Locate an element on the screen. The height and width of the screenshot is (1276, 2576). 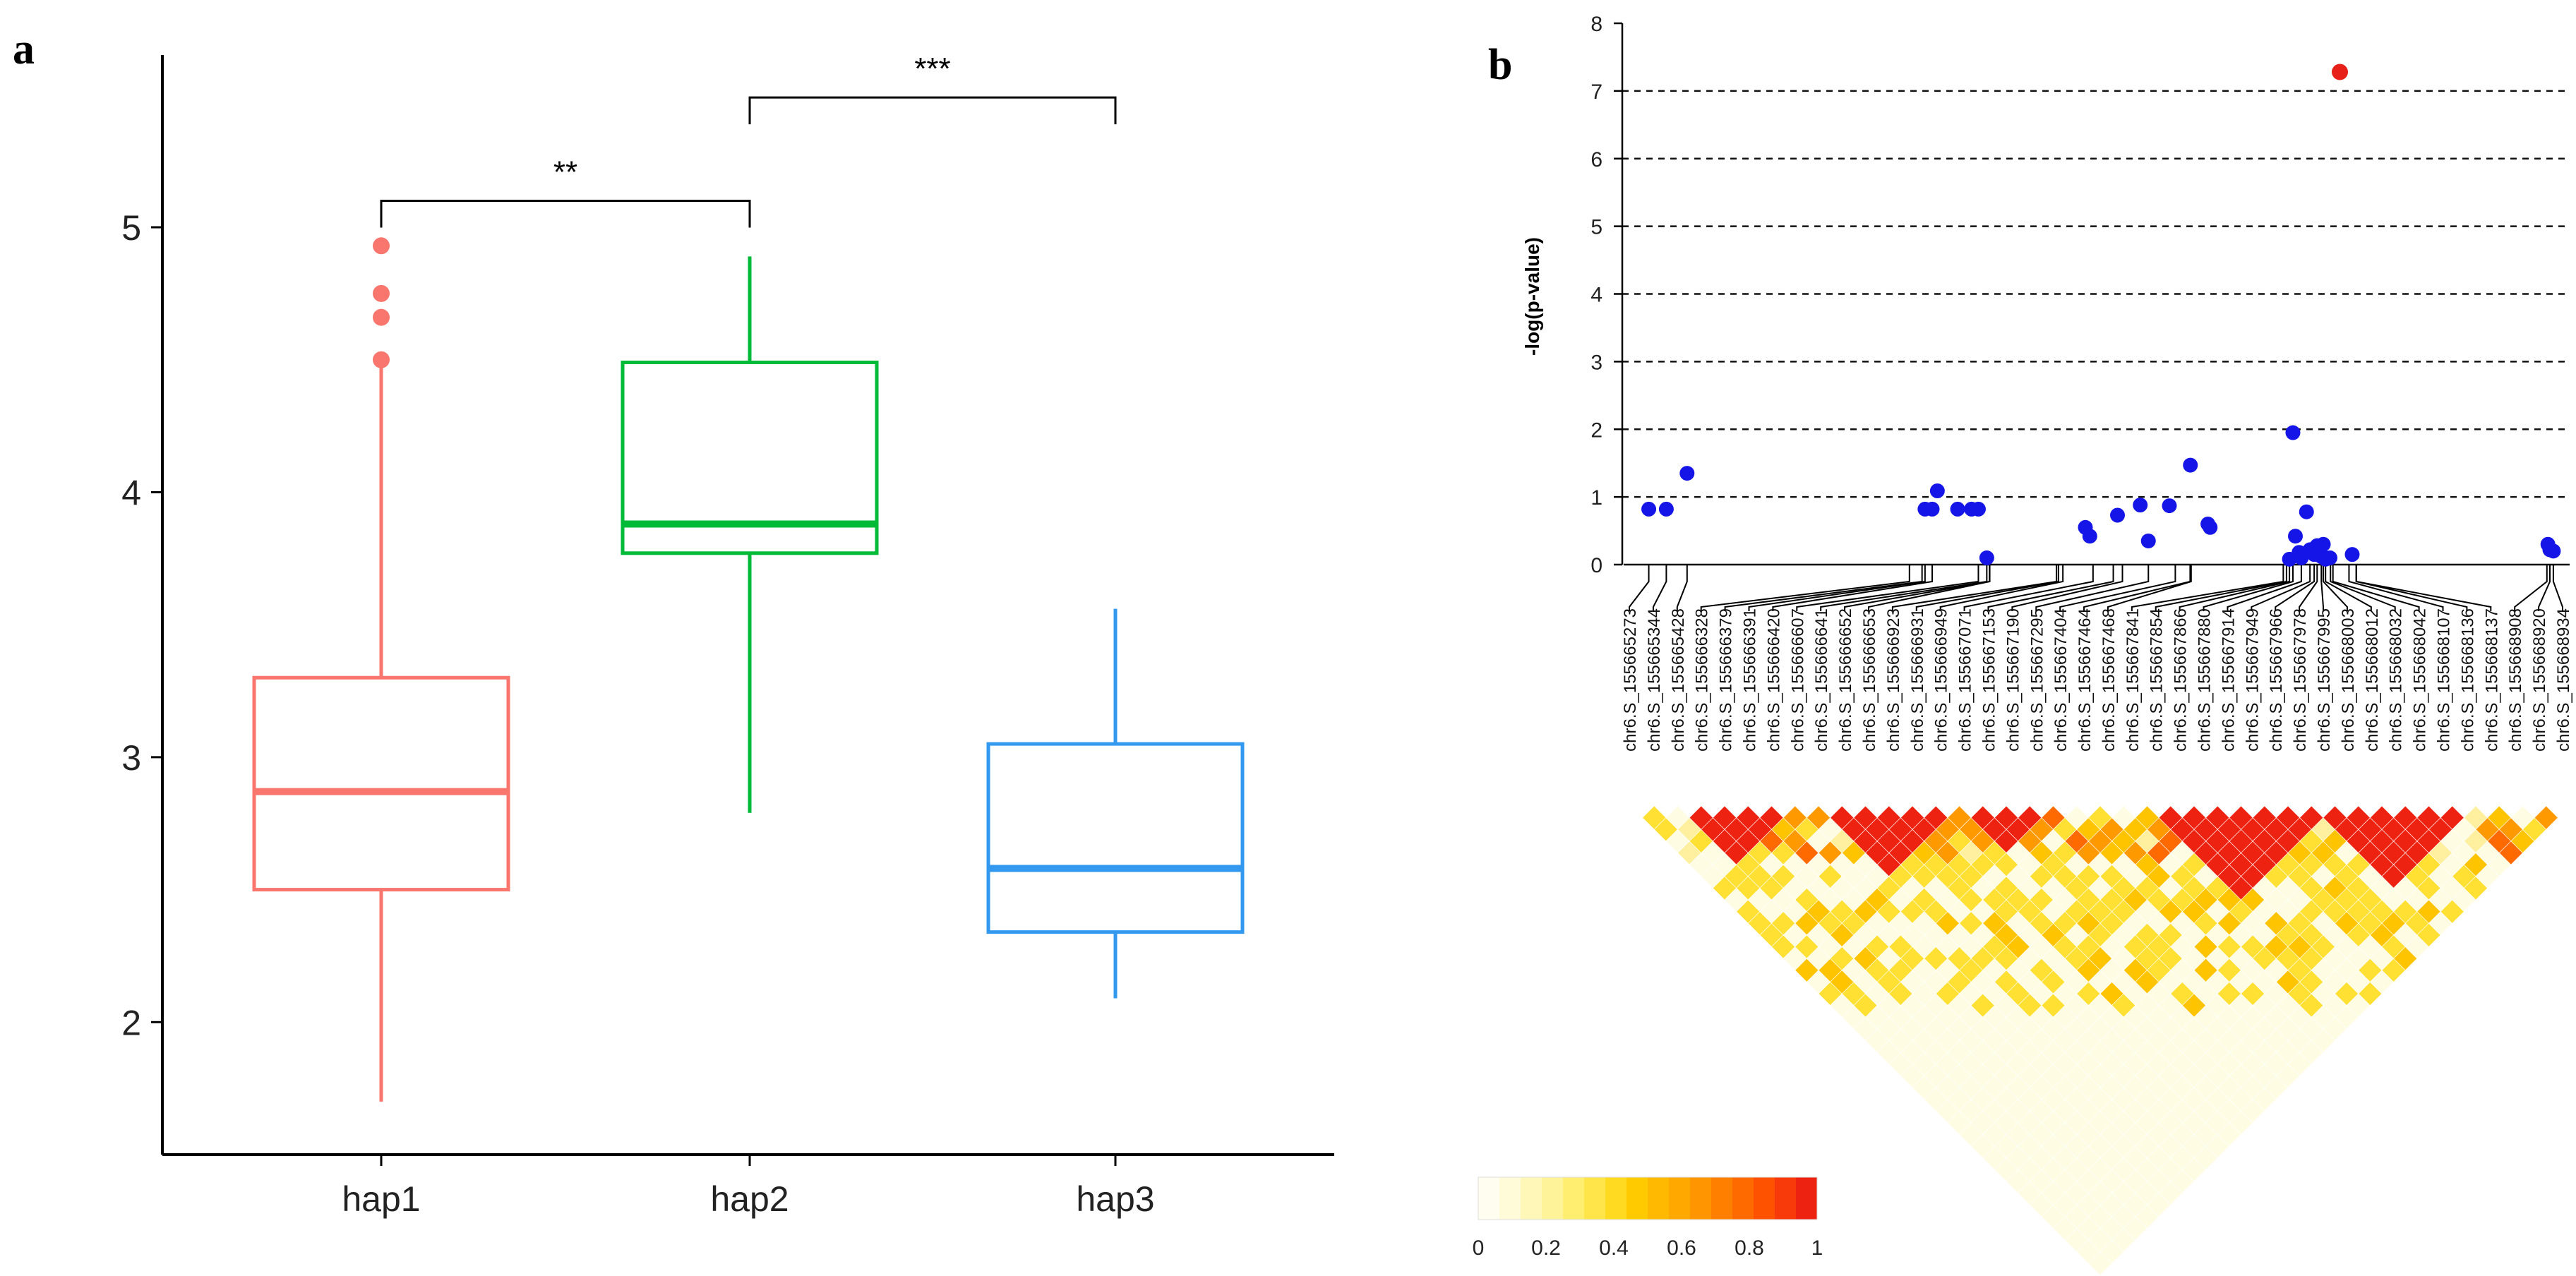
snp-label: chr6.S_155668107 is located at coordinates (2444, 680).